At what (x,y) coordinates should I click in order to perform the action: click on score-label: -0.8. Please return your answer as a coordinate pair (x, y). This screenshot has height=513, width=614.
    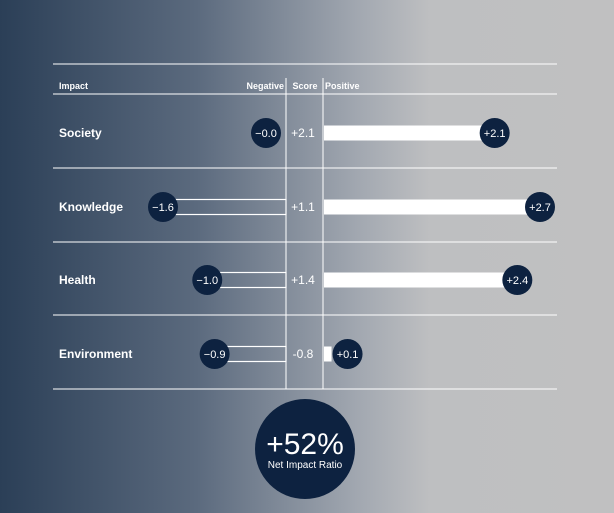
    Looking at the image, I should click on (303, 354).